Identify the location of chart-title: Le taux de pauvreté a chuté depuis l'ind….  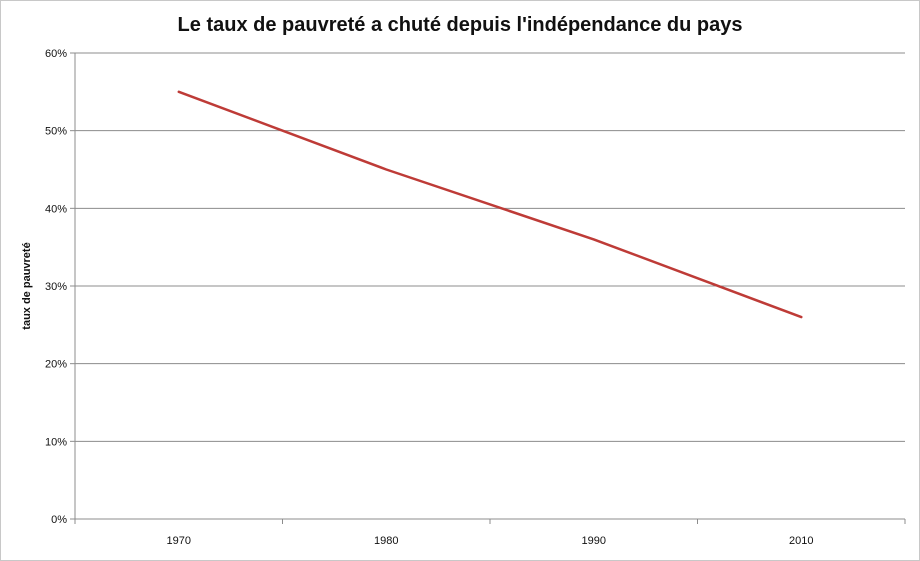
(460, 25).